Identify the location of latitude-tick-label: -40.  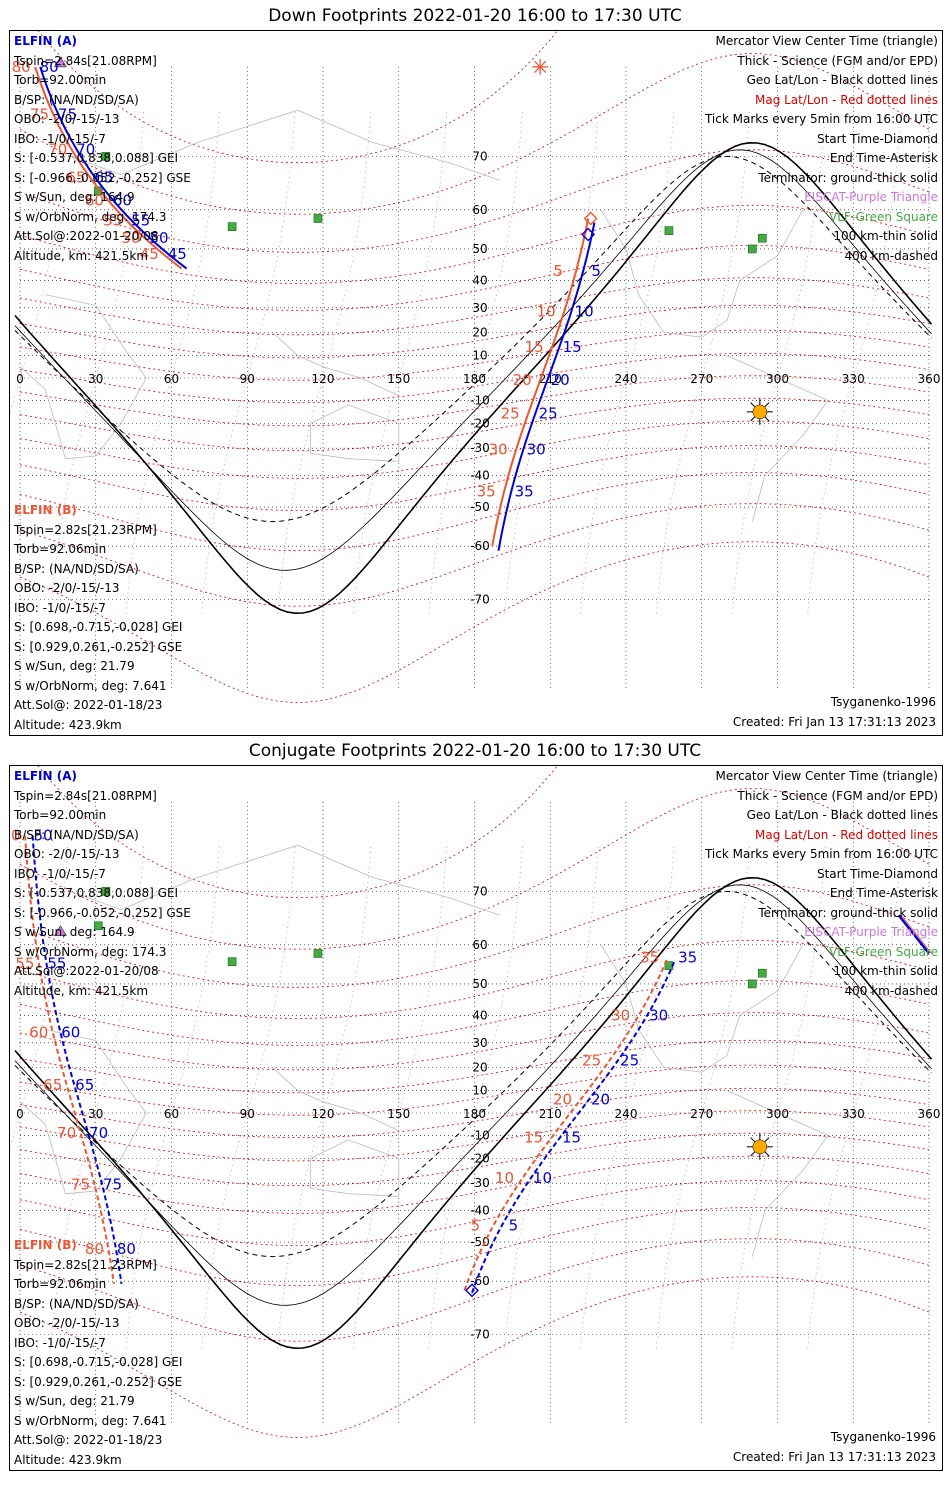
(480, 1210).